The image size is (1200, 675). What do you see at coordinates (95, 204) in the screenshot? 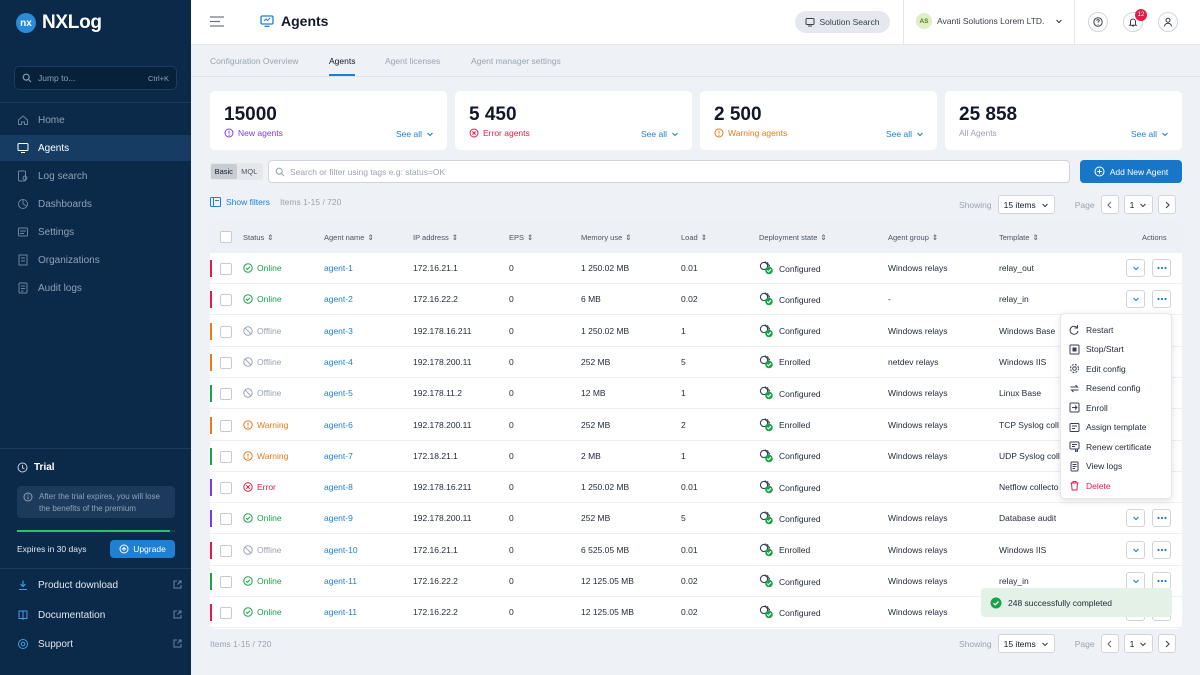
I see `sidebar-item-dashboards: Dashboards` at bounding box center [95, 204].